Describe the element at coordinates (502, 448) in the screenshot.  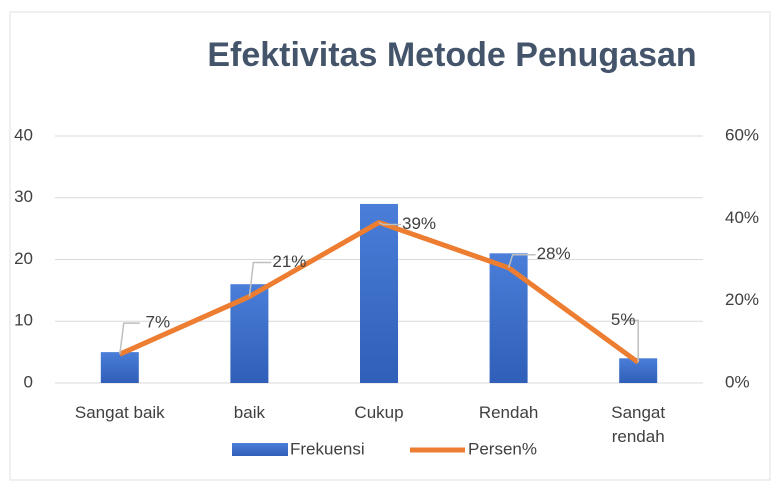
I see `legend-label: Persen%` at that location.